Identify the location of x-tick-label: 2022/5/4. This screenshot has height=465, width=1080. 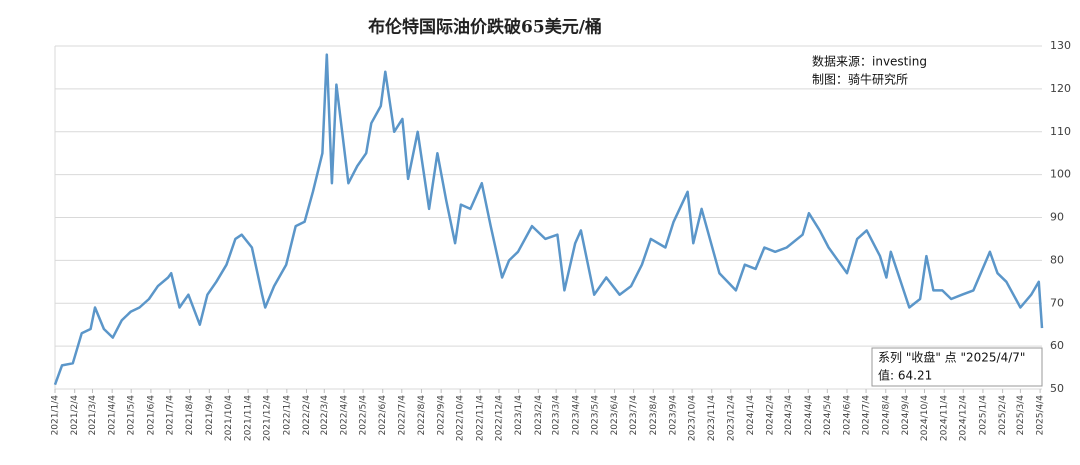
(364, 415).